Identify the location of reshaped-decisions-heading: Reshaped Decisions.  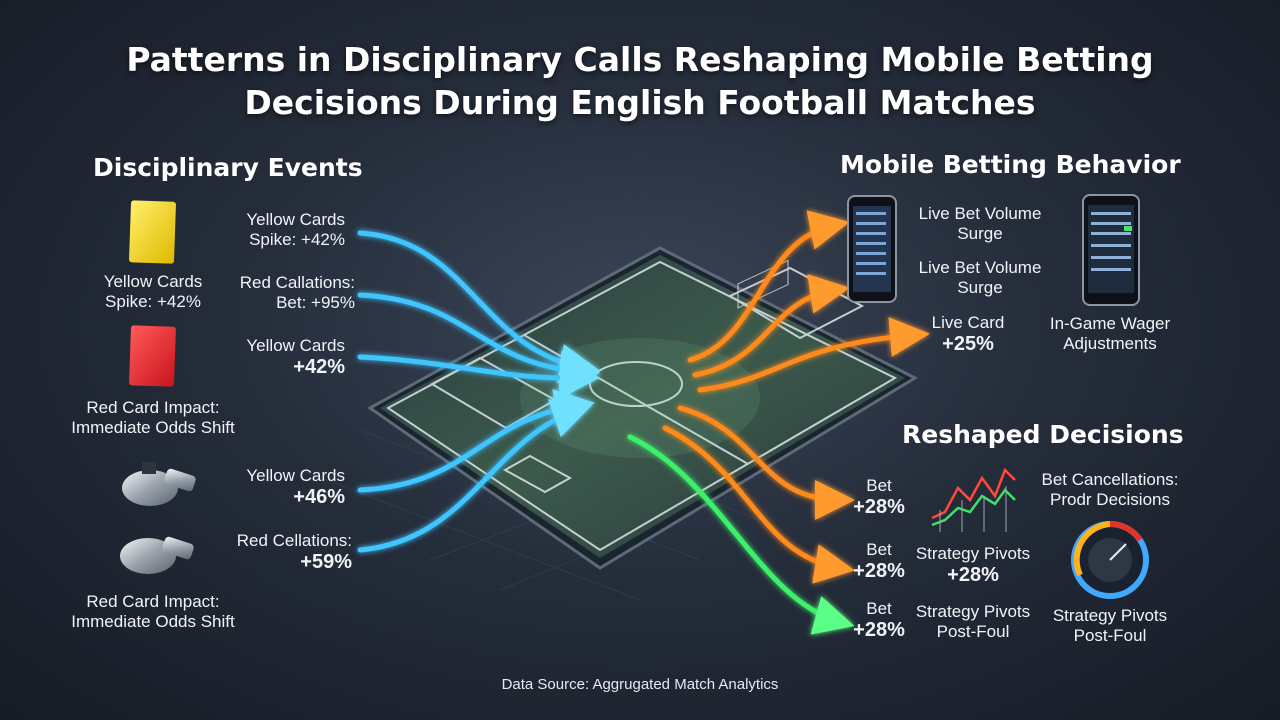
(1043, 434).